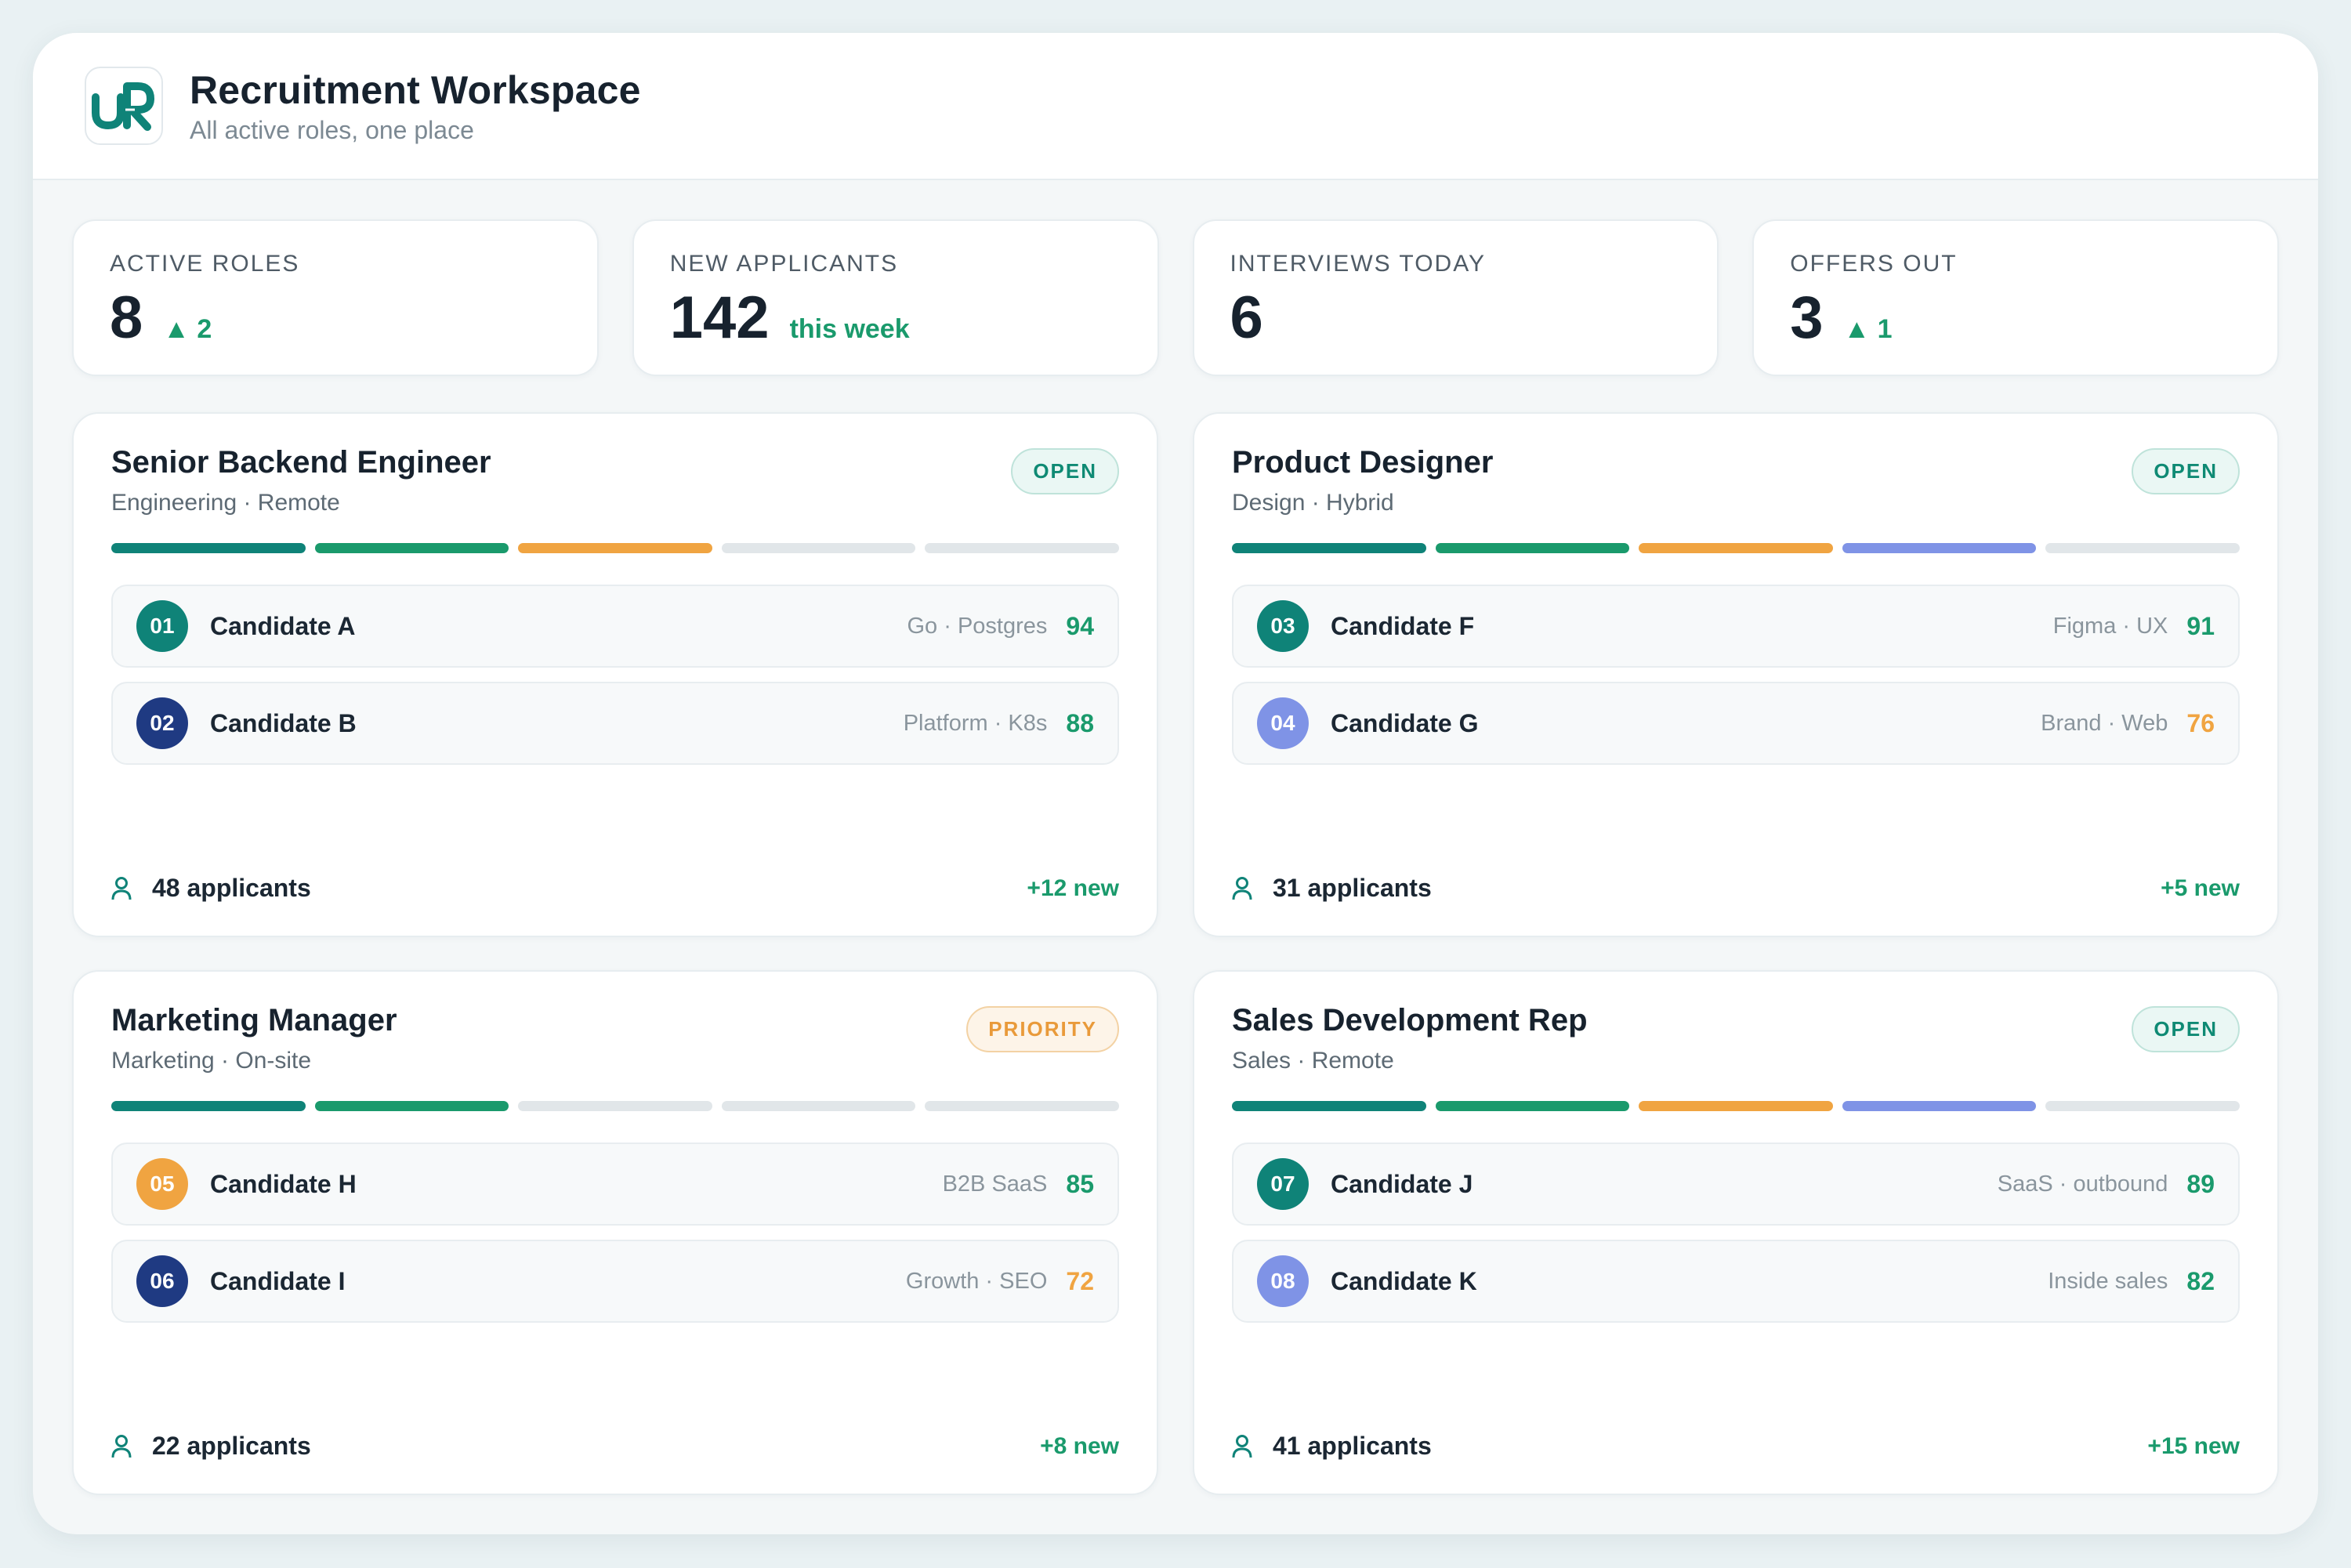  I want to click on role-meta: Design · Hybrid, so click(1313, 503).